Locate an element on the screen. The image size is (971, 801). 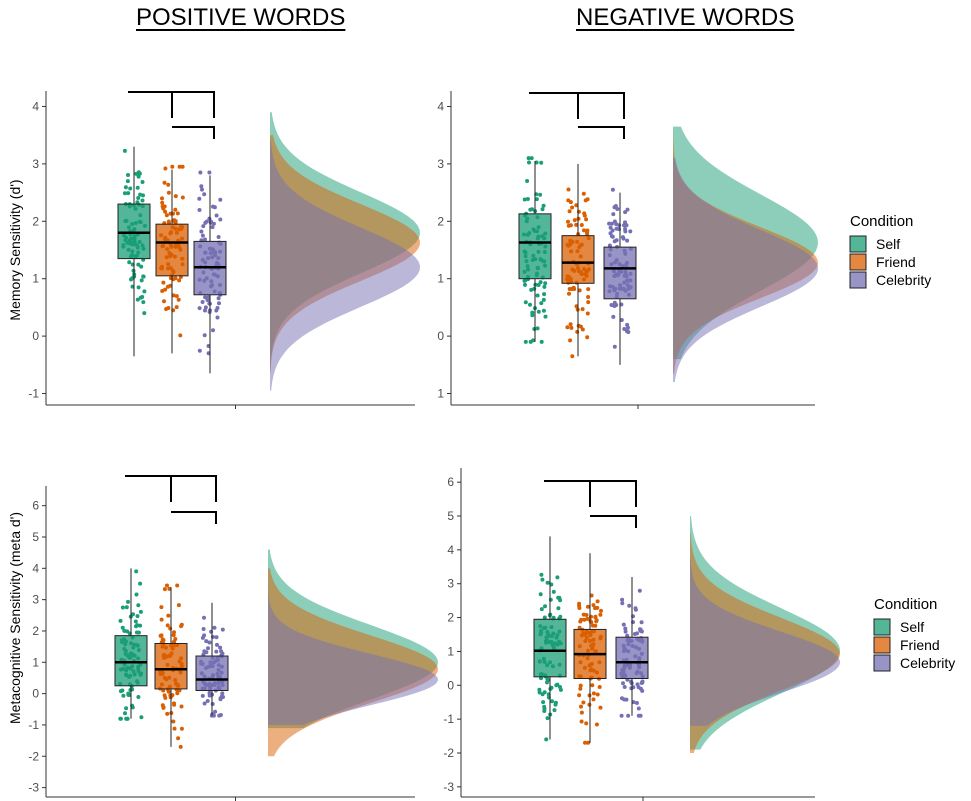
significance-bracket-outer is located at coordinates (590, 493).